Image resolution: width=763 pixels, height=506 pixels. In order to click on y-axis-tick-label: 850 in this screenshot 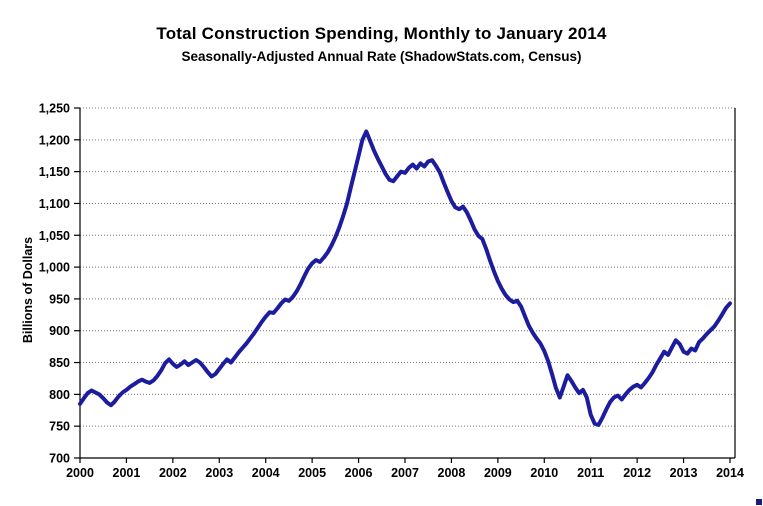, I will do `click(59, 363)`.